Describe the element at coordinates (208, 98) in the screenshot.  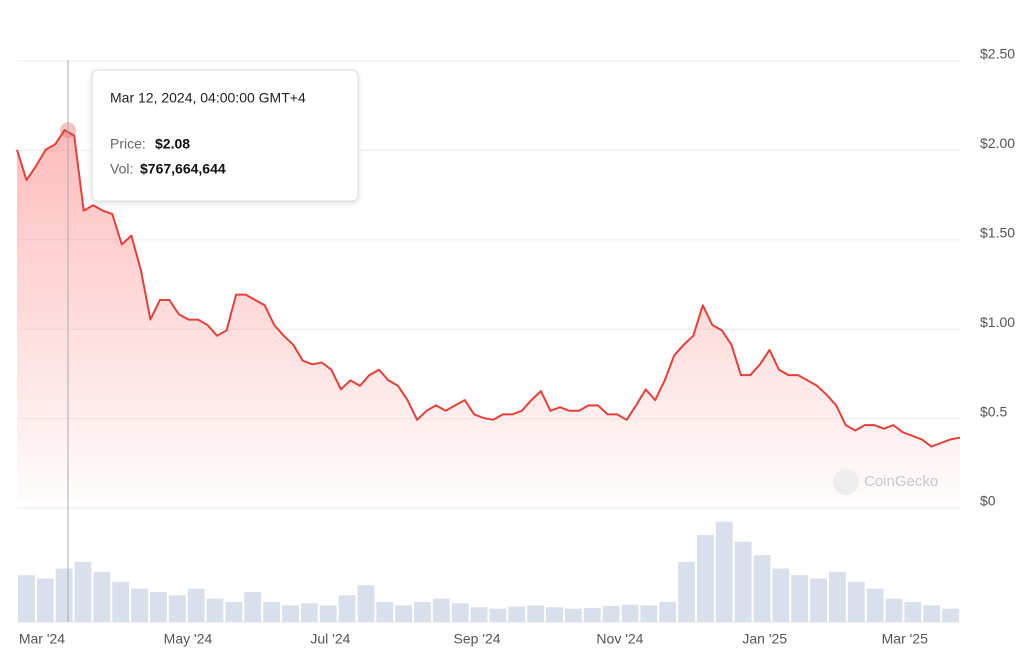
I see `tooltip-date: Mar 12, 2024, 04:00:00 GMT+4` at that location.